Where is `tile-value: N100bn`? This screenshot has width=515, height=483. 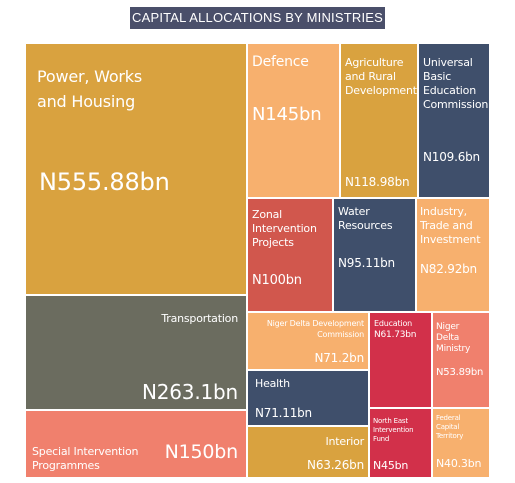
tile-value: N100bn is located at coordinates (277, 280).